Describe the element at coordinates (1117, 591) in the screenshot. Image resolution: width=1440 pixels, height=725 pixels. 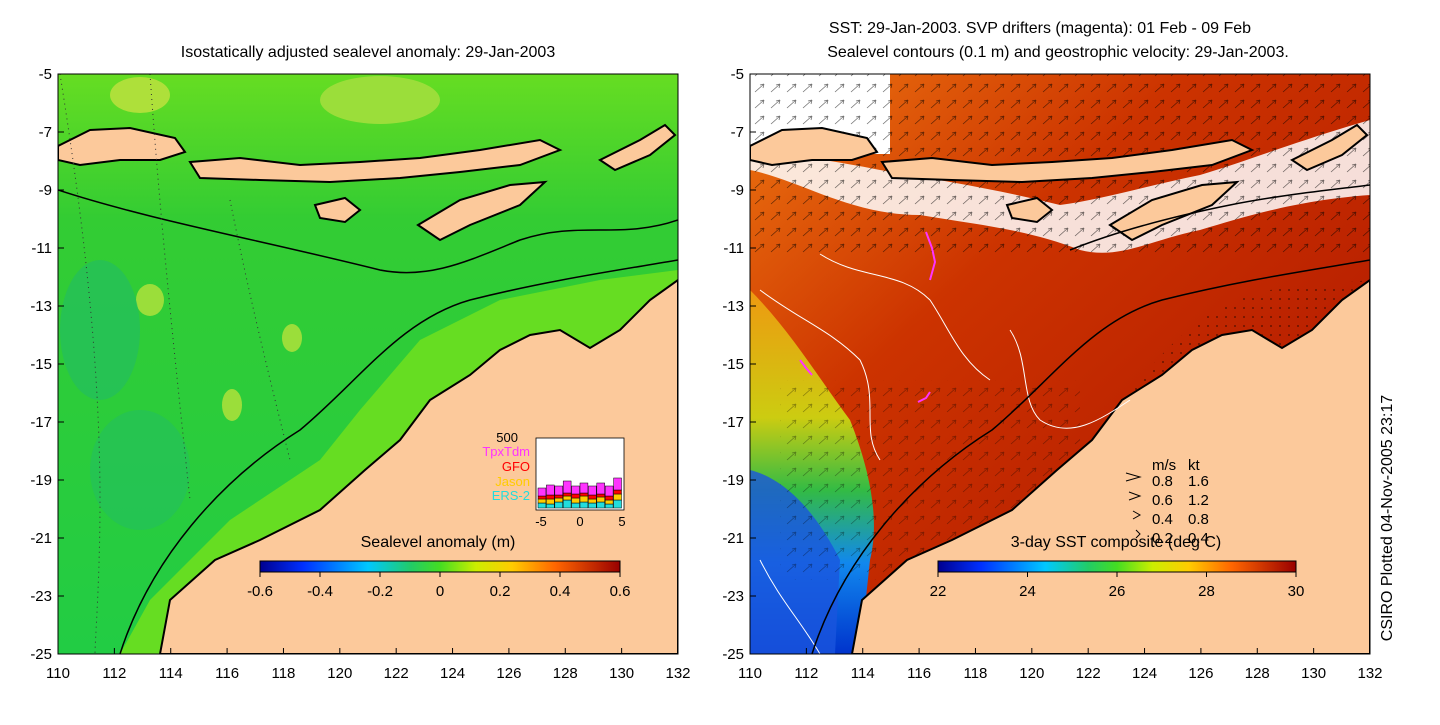
I see `colorbar-tick-label: 26` at that location.